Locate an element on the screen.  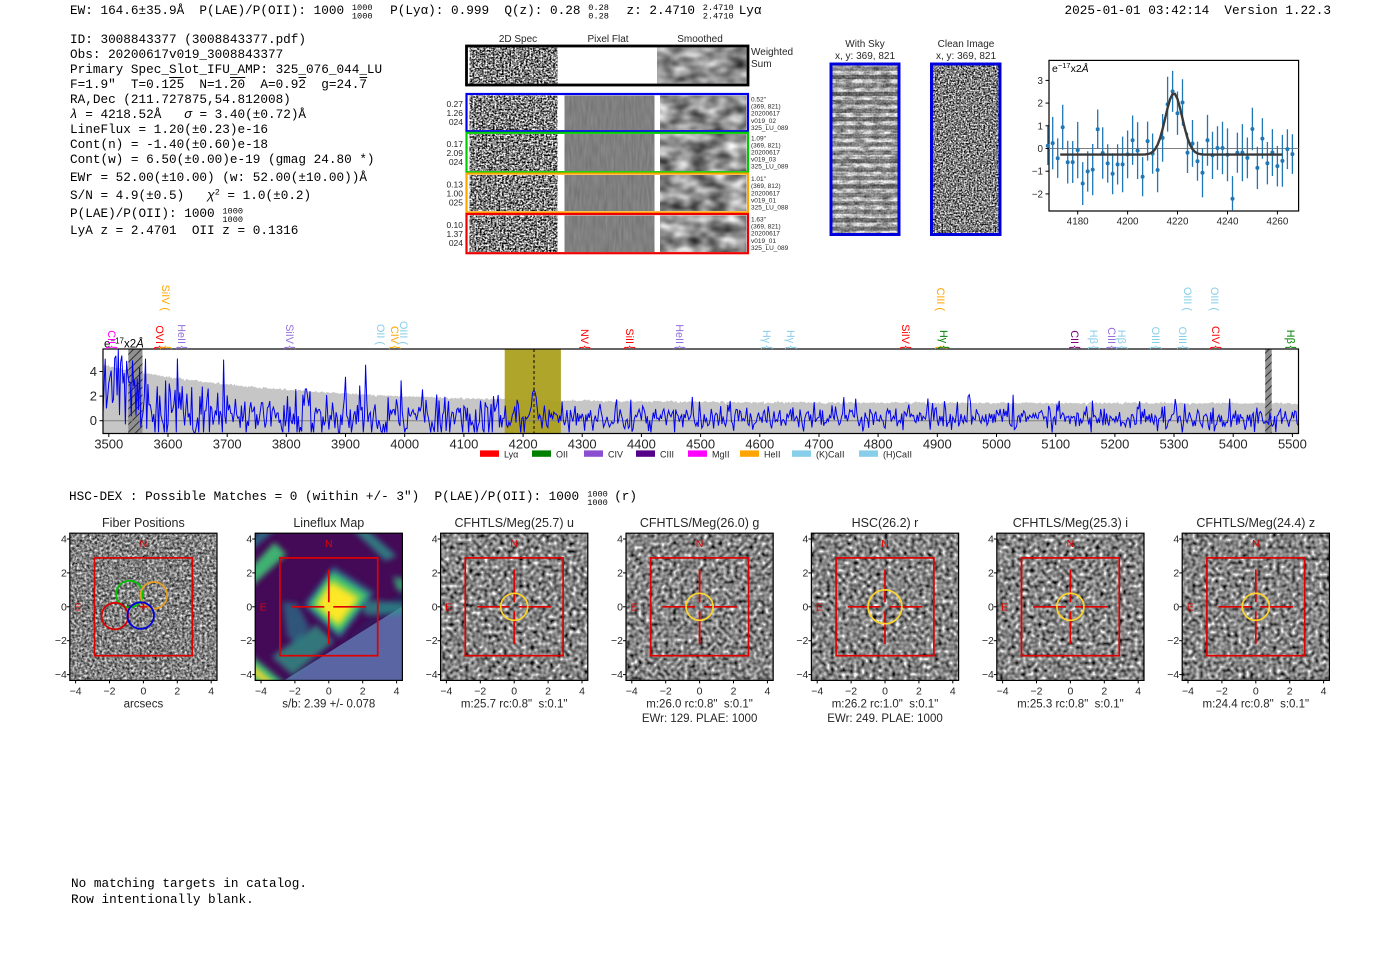
svg-text: 5400 is located at coordinates (1233, 444).